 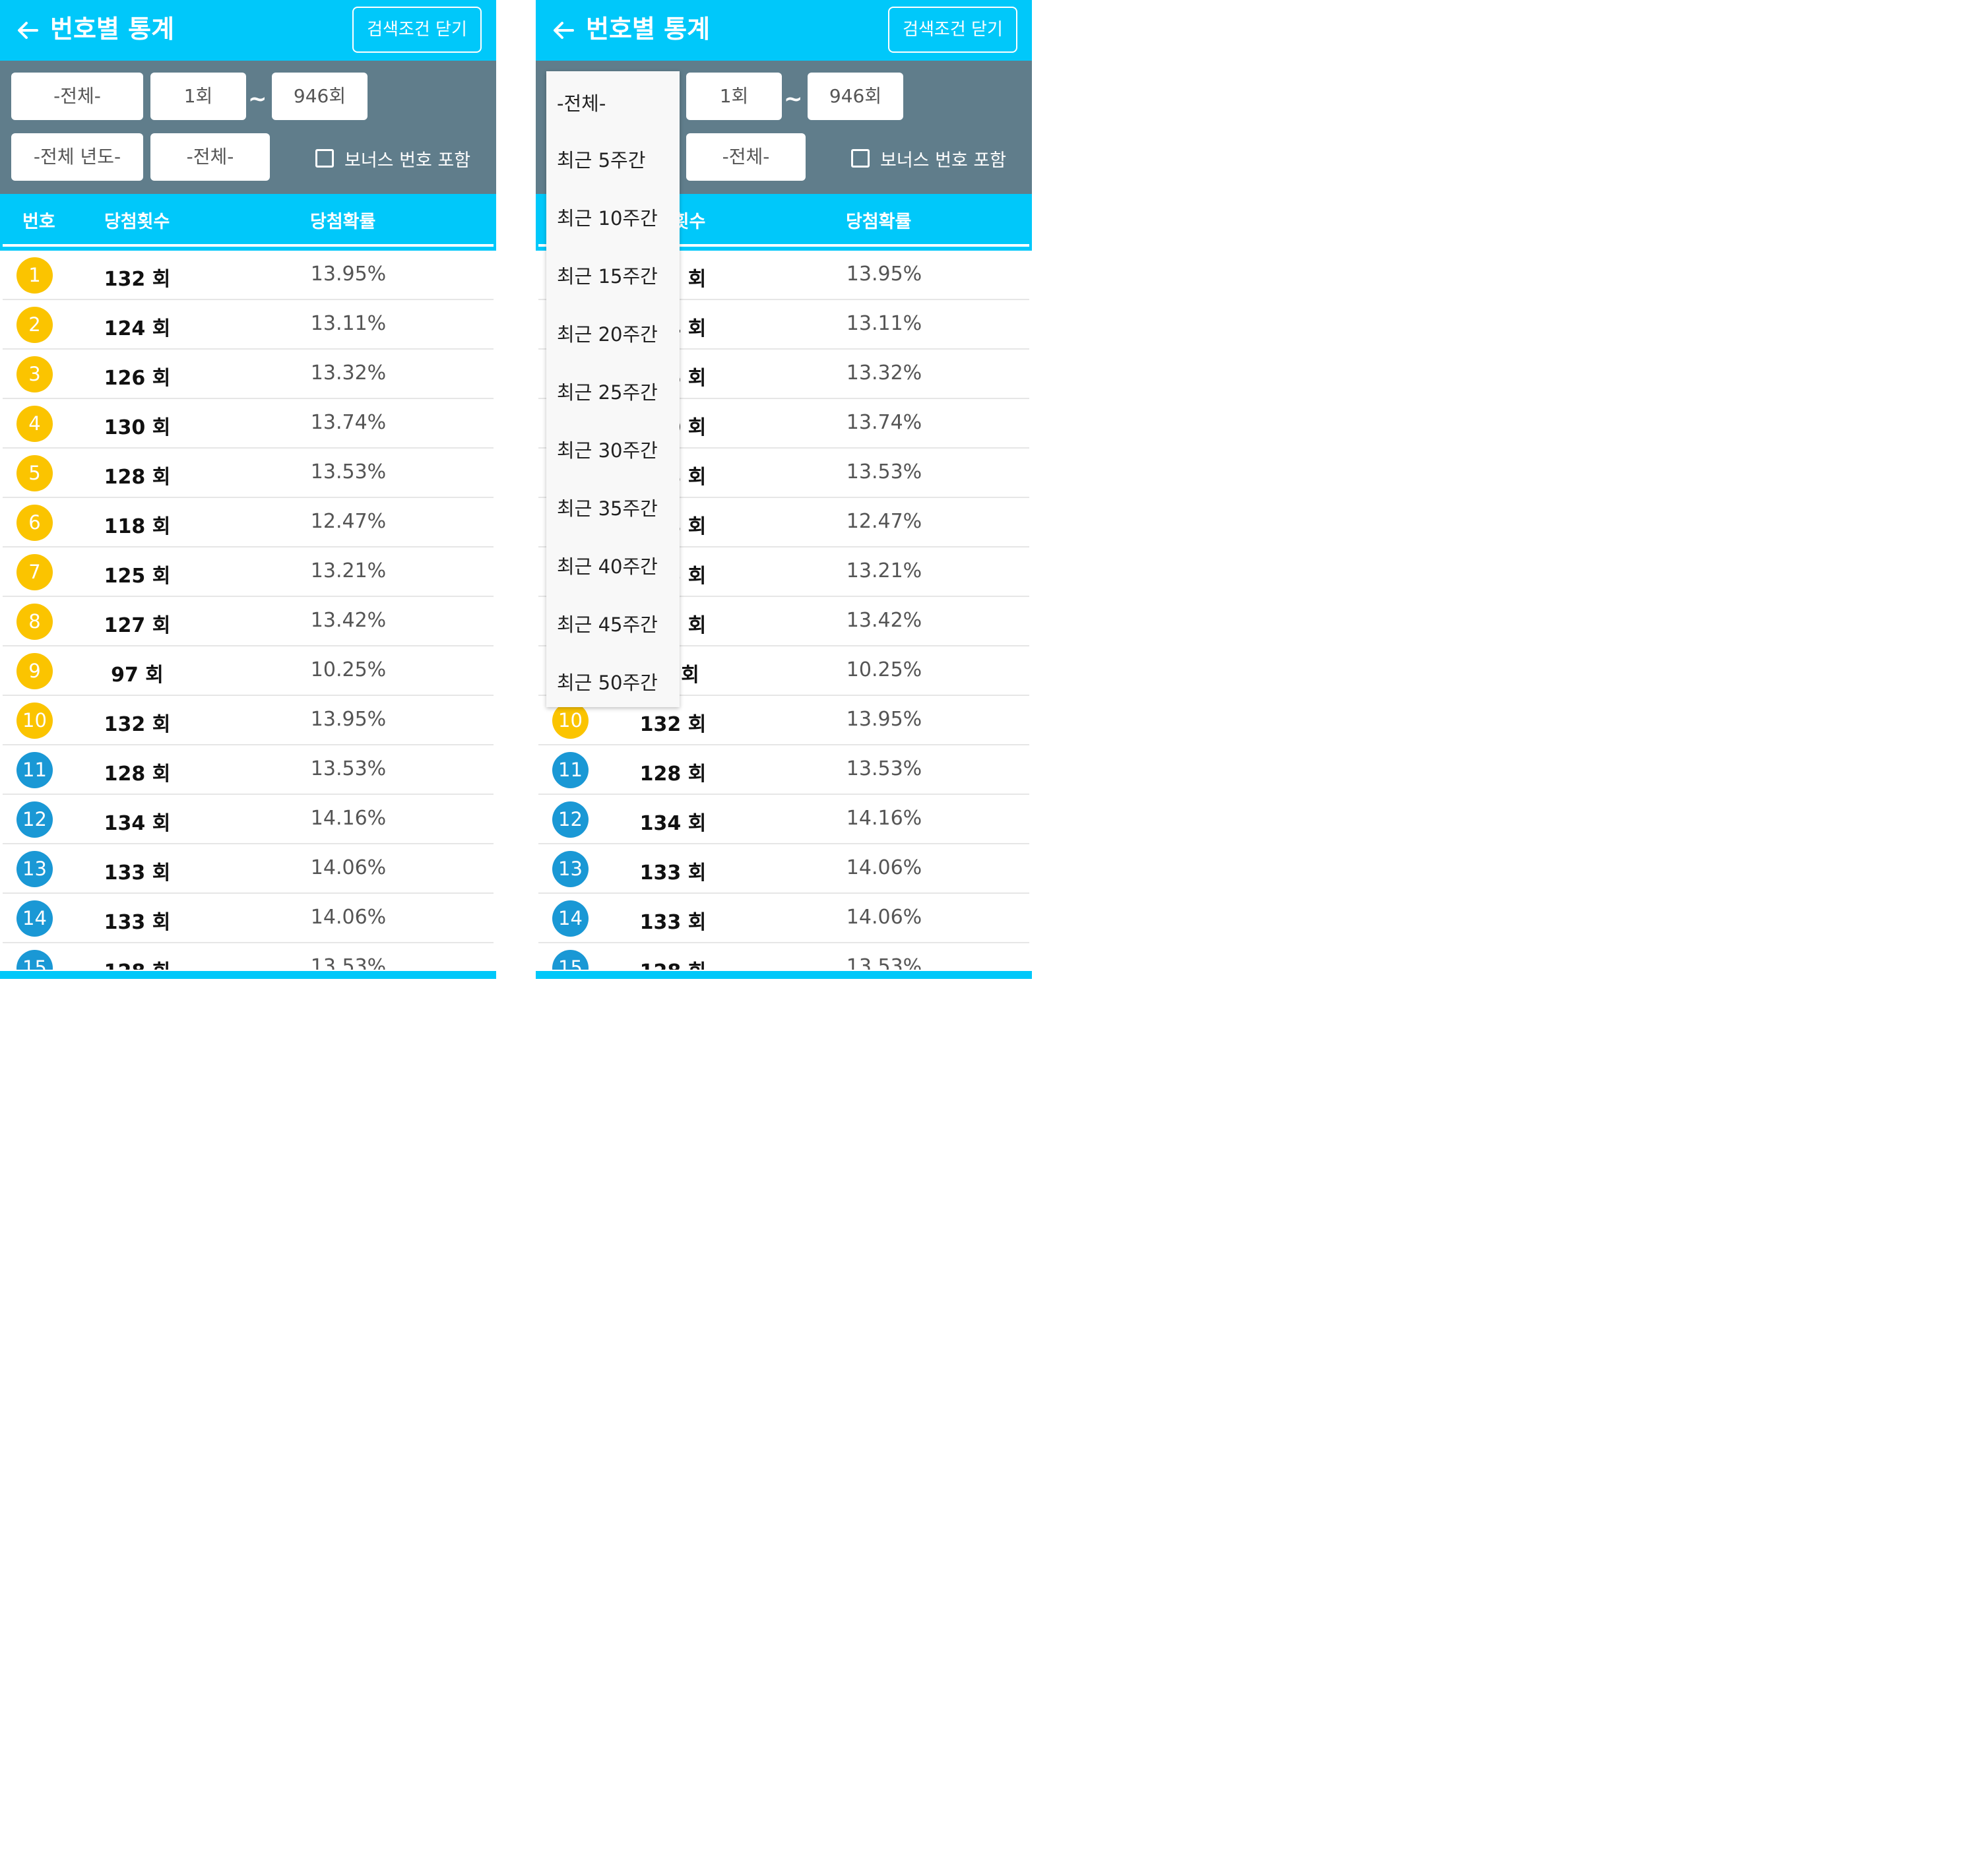 I want to click on dropdown-option: 최근 25주간, so click(x=607, y=392).